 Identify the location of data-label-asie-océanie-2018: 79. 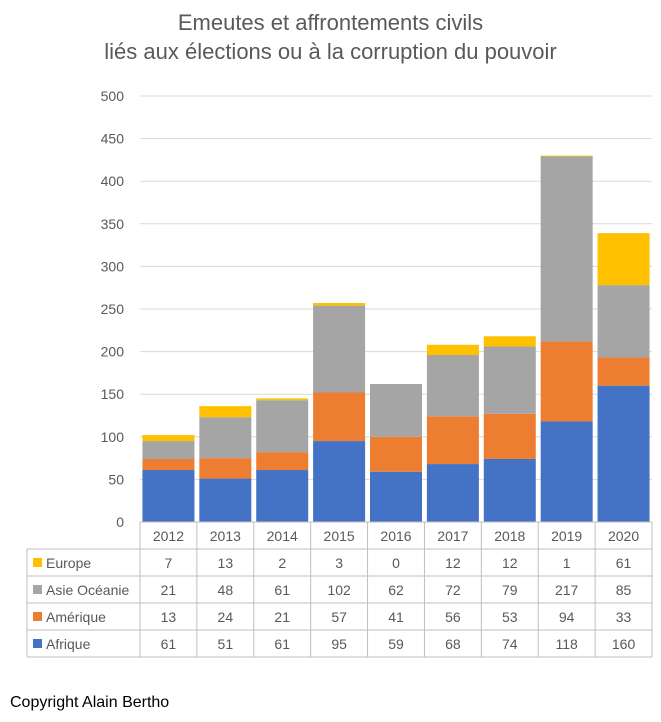
(510, 590).